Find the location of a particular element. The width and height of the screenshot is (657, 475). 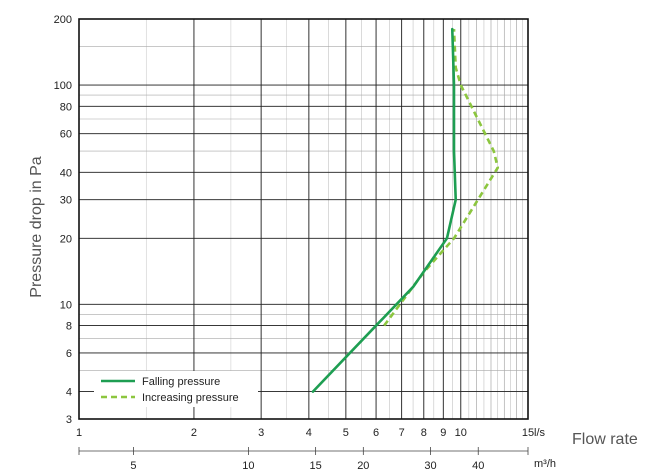

y-tick-label: 60 is located at coordinates (66, 135).